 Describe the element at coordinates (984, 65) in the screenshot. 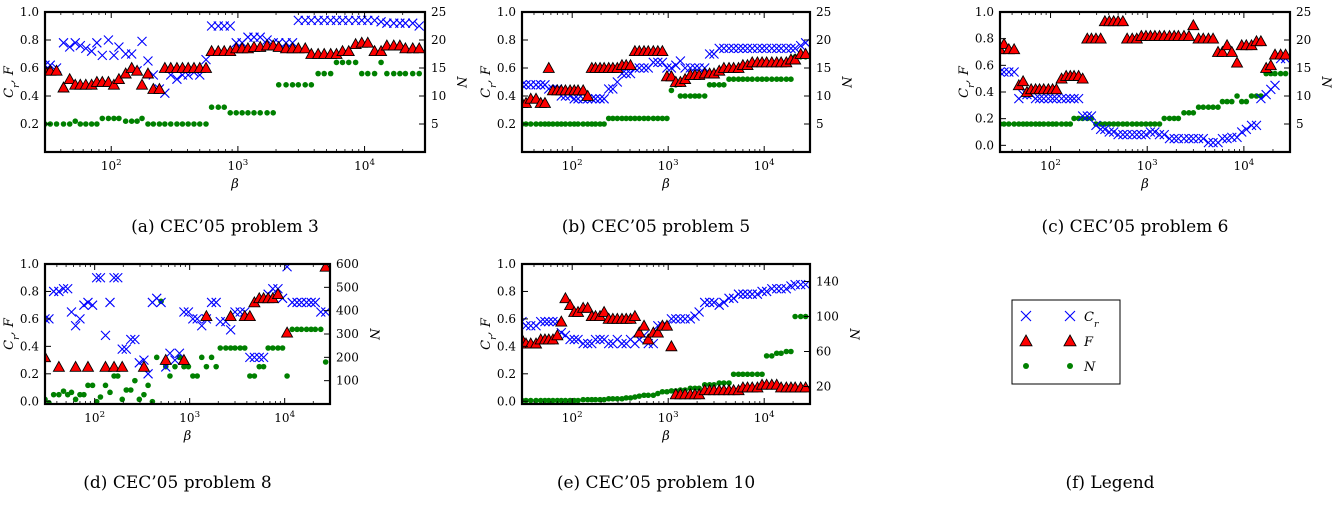

I see `y-left-tick-label: 0.6` at that location.